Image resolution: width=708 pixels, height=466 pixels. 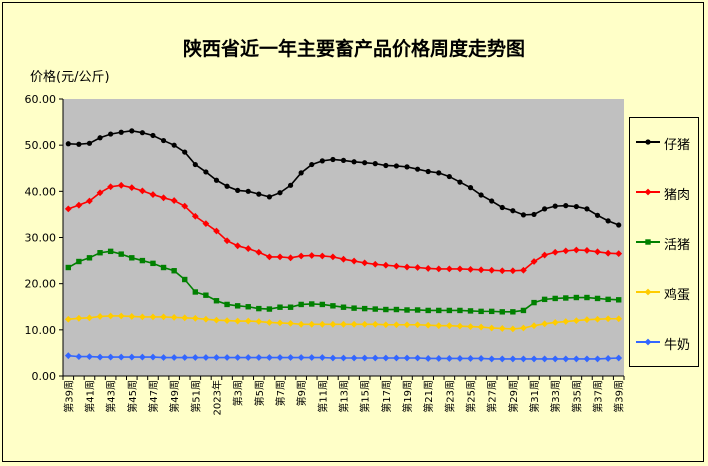 What do you see at coordinates (44, 238) in the screenshot?
I see `y-axis: 0.00 10.00 20.00 30.00 40.00 50.00 60.00` at bounding box center [44, 238].